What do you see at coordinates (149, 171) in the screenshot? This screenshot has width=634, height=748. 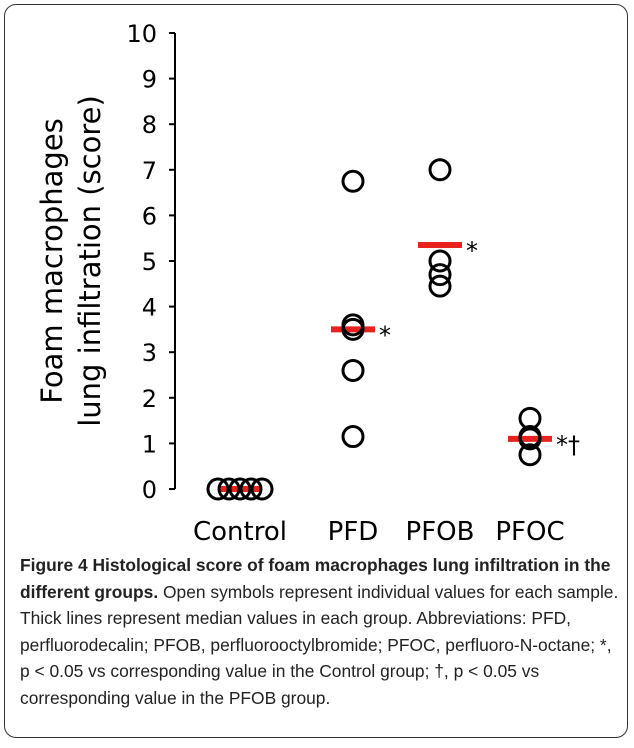 I see `y-tick-label: 7` at bounding box center [149, 171].